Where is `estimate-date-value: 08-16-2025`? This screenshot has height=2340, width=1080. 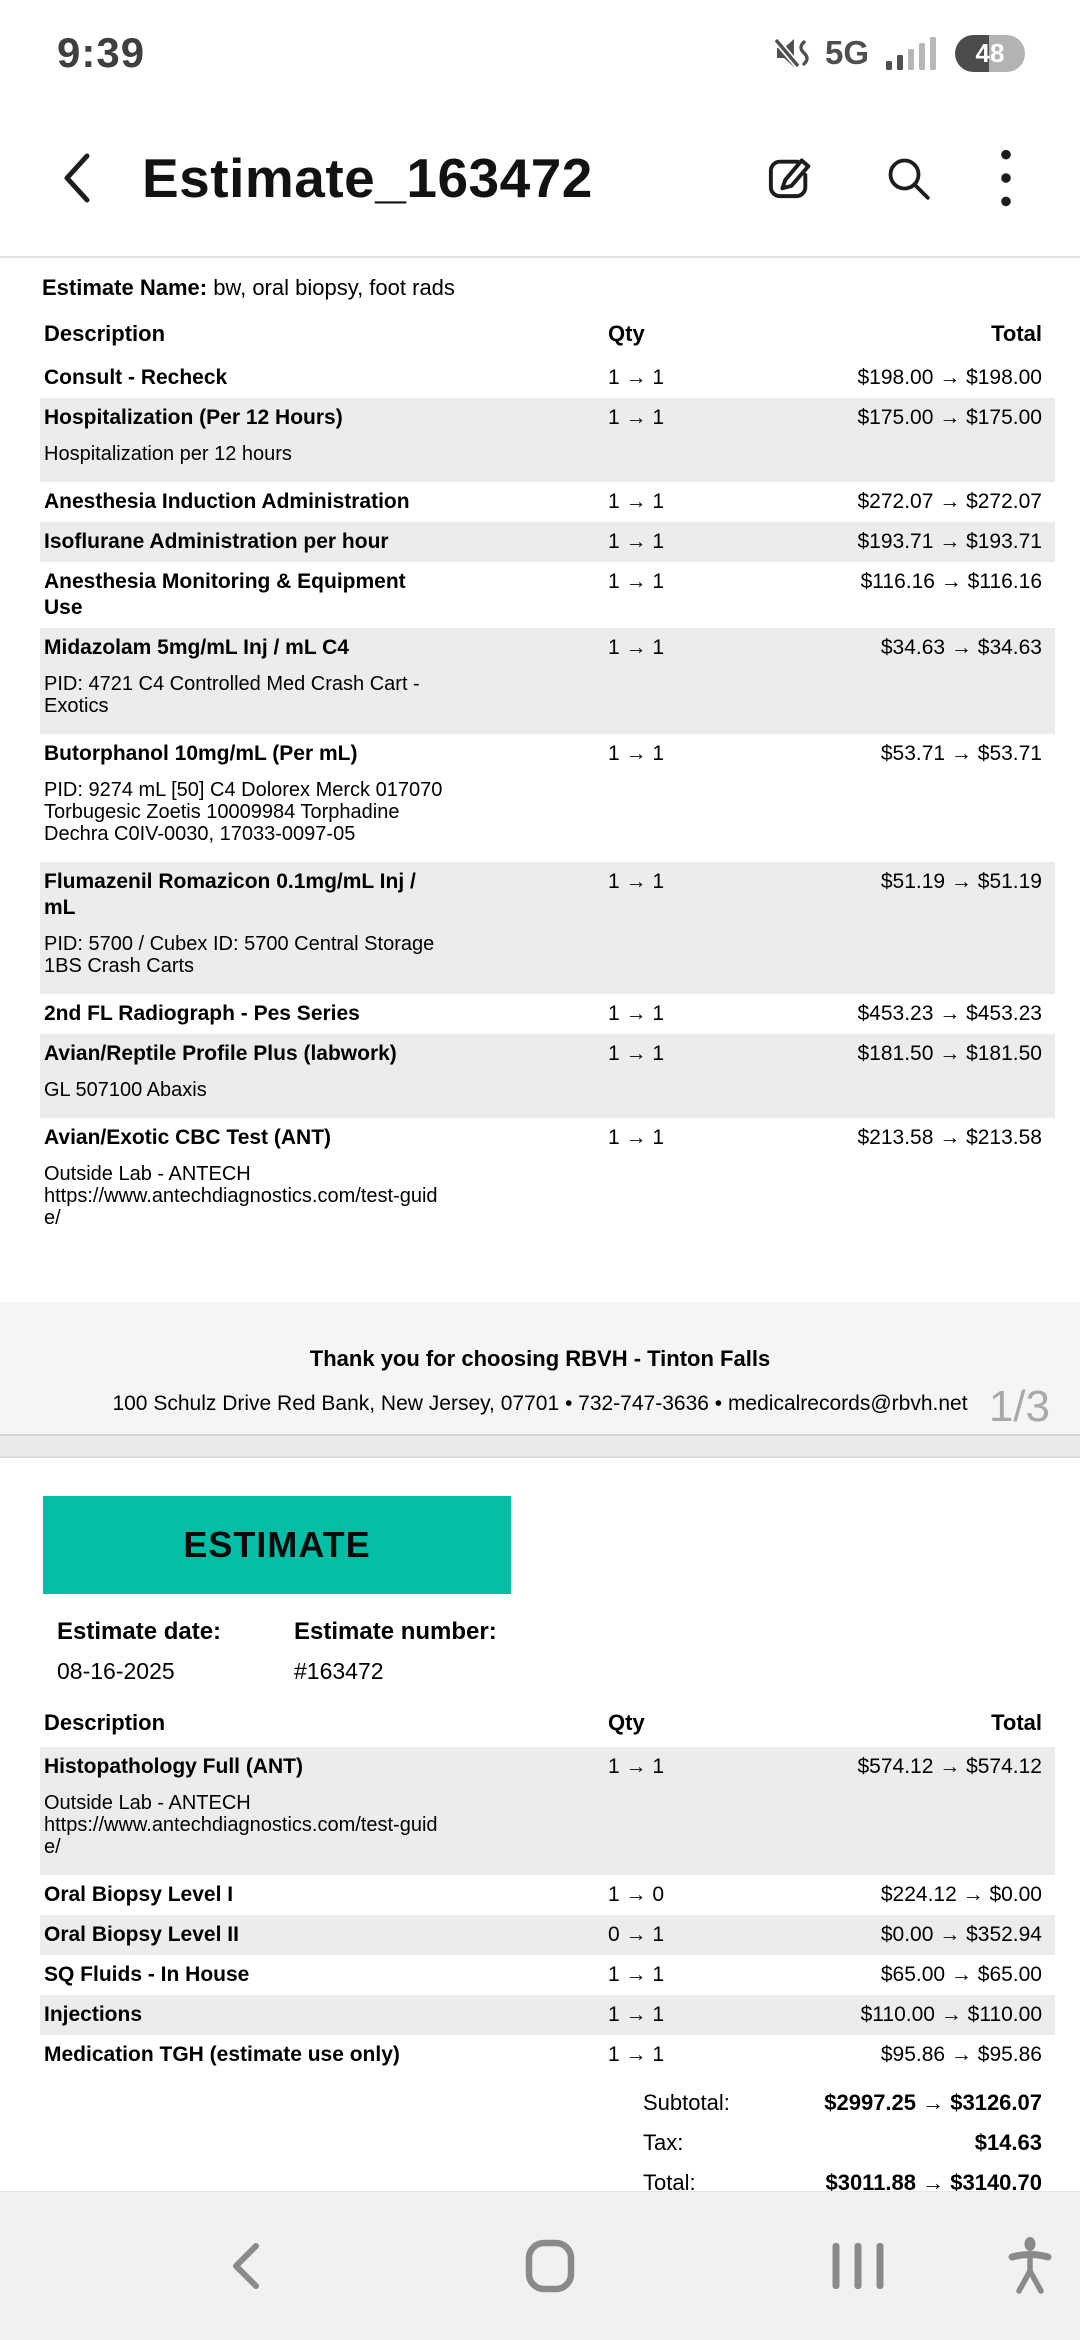
estimate-date-value: 08-16-2025 is located at coordinates (116, 1671).